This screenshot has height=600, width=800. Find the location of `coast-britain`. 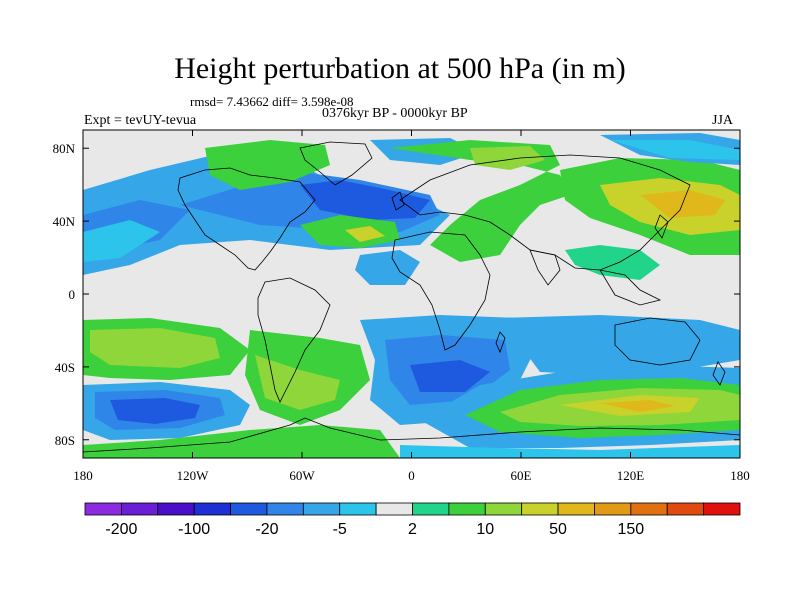

coast-britain is located at coordinates (398, 201).